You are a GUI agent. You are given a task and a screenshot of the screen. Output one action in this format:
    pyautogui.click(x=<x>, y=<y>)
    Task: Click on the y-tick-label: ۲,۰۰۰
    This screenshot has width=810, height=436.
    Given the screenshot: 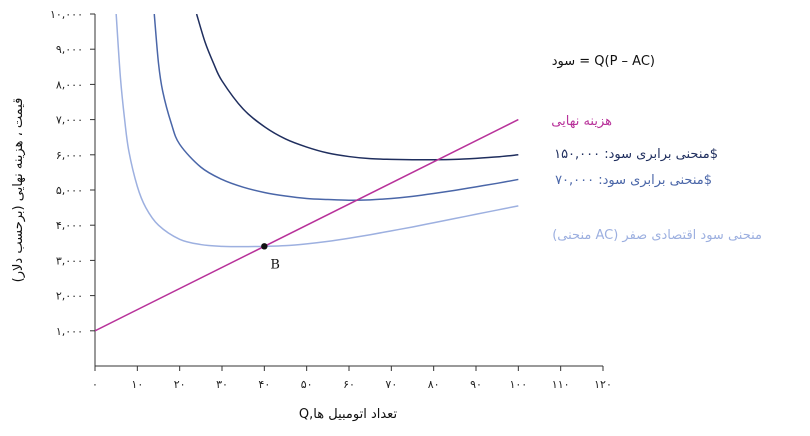 What is the action you would take?
    pyautogui.click(x=69, y=296)
    